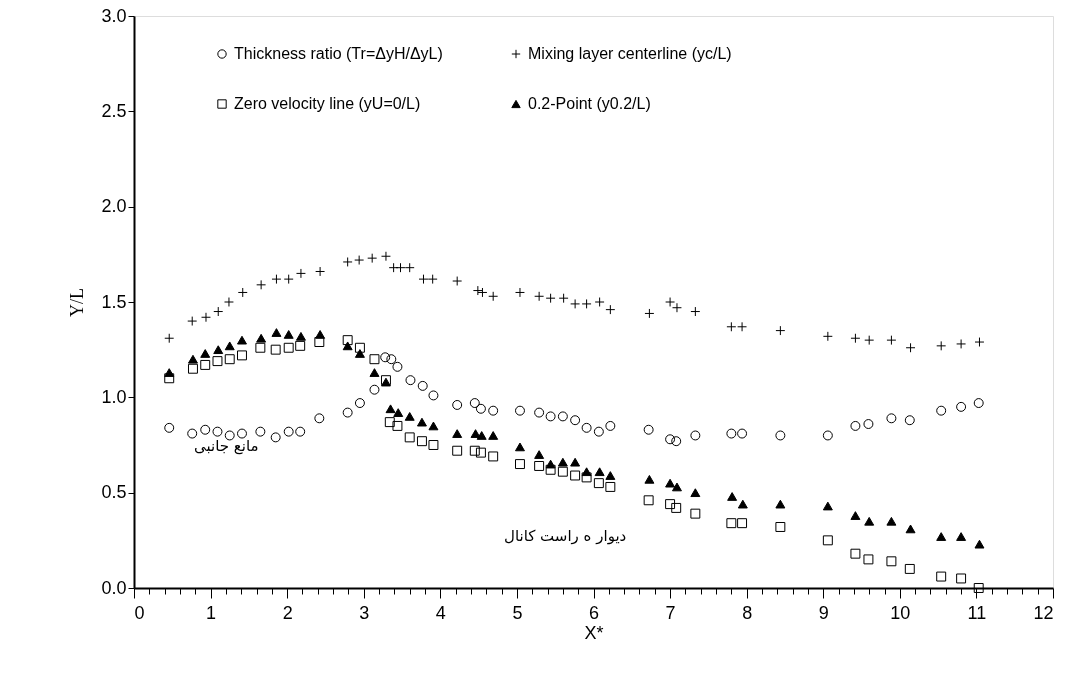  Describe the element at coordinates (900, 612) in the screenshot. I see `x-tick-label: 10` at that location.